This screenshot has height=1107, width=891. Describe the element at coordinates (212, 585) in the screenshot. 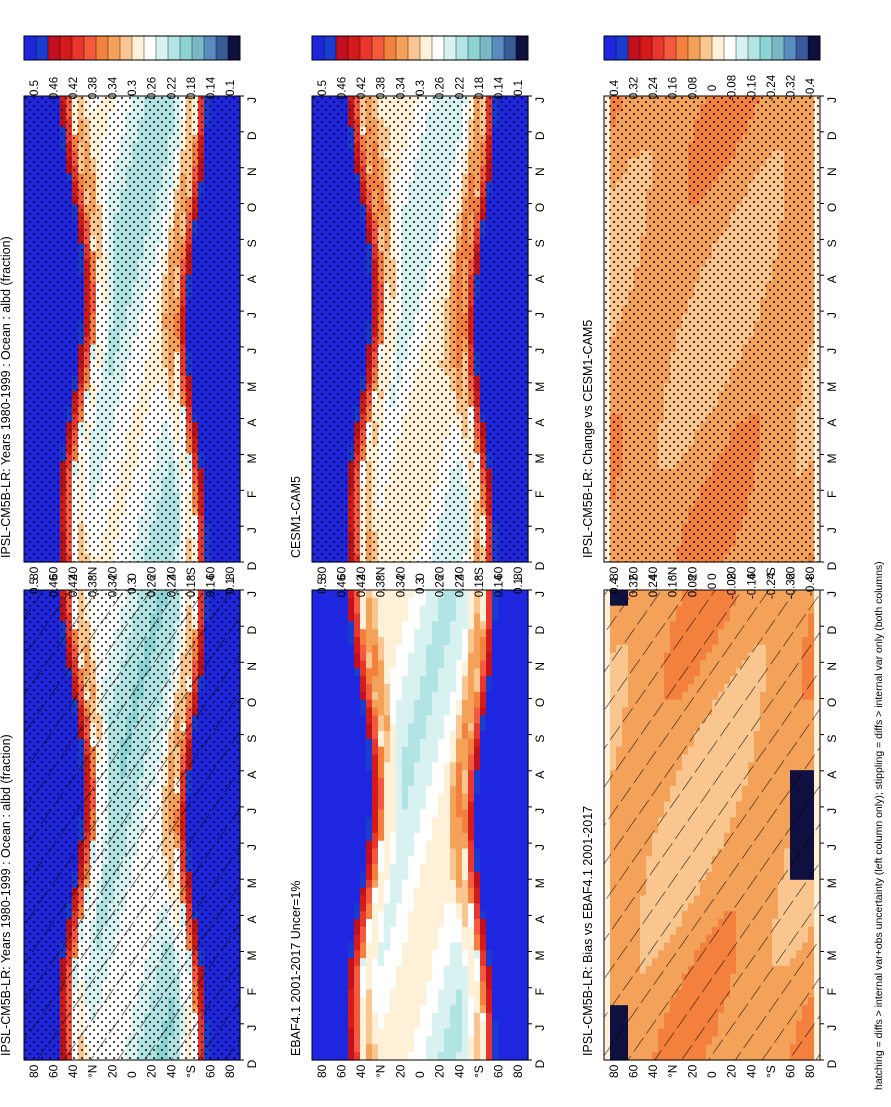

I see `colorbar-tick-label: 0.14` at that location.